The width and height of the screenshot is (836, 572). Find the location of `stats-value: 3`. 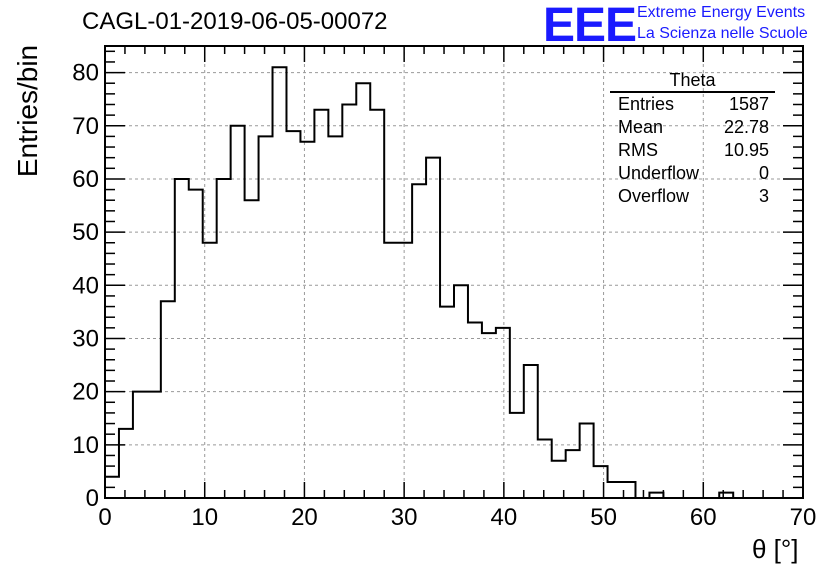

stats-value: 3 is located at coordinates (763, 196).